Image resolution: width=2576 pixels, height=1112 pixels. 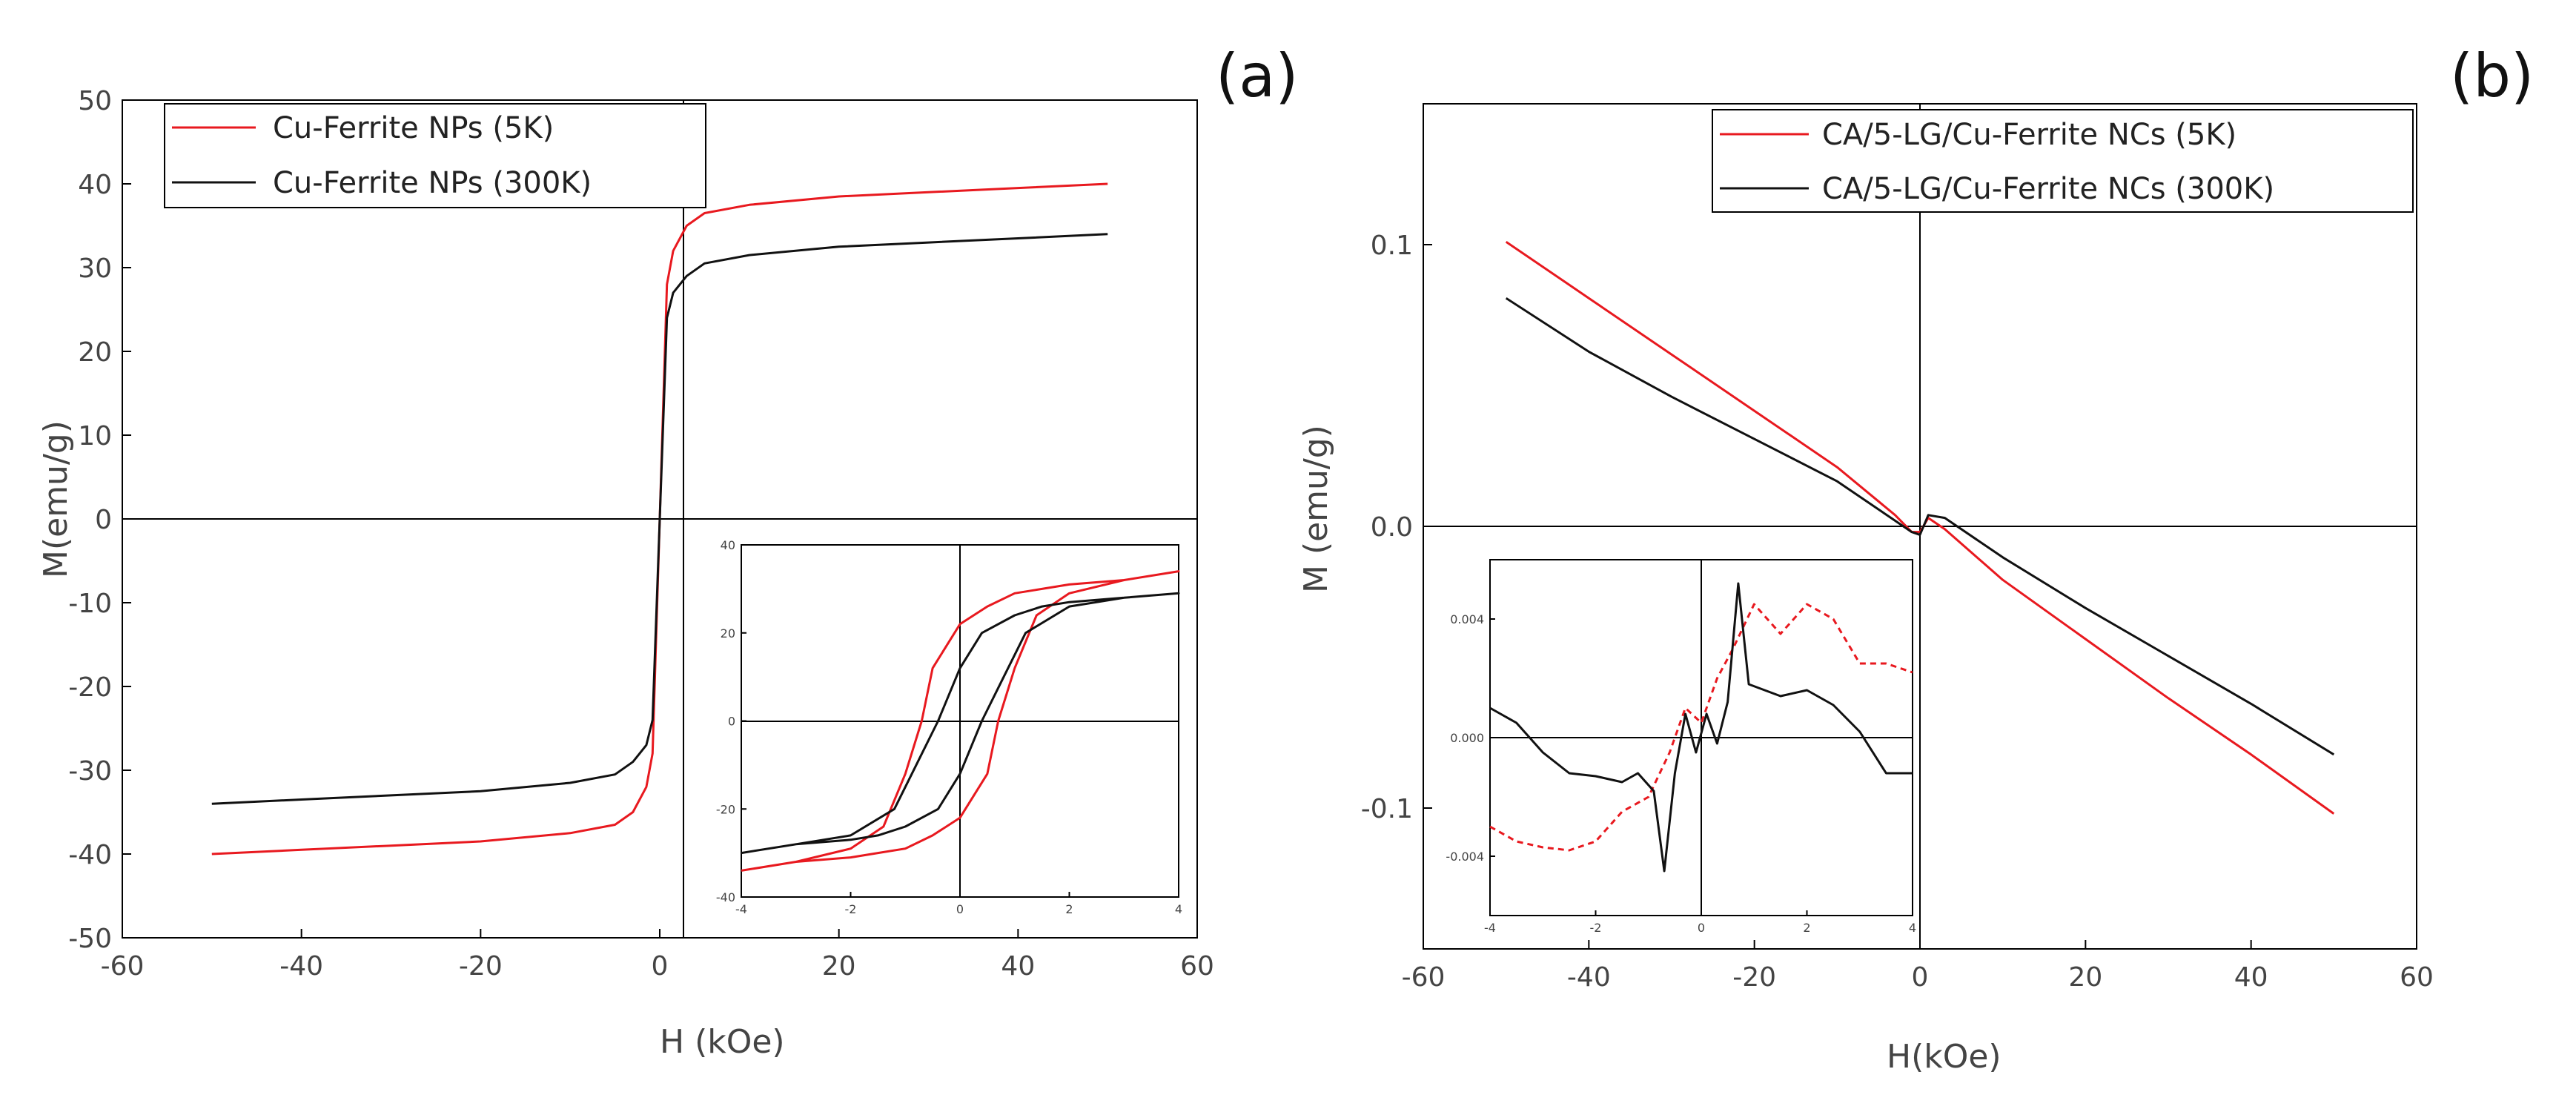 I want to click on panel-b-inset-y-ticks: 0.004 0.000 -0.004, so click(x=1470, y=738).